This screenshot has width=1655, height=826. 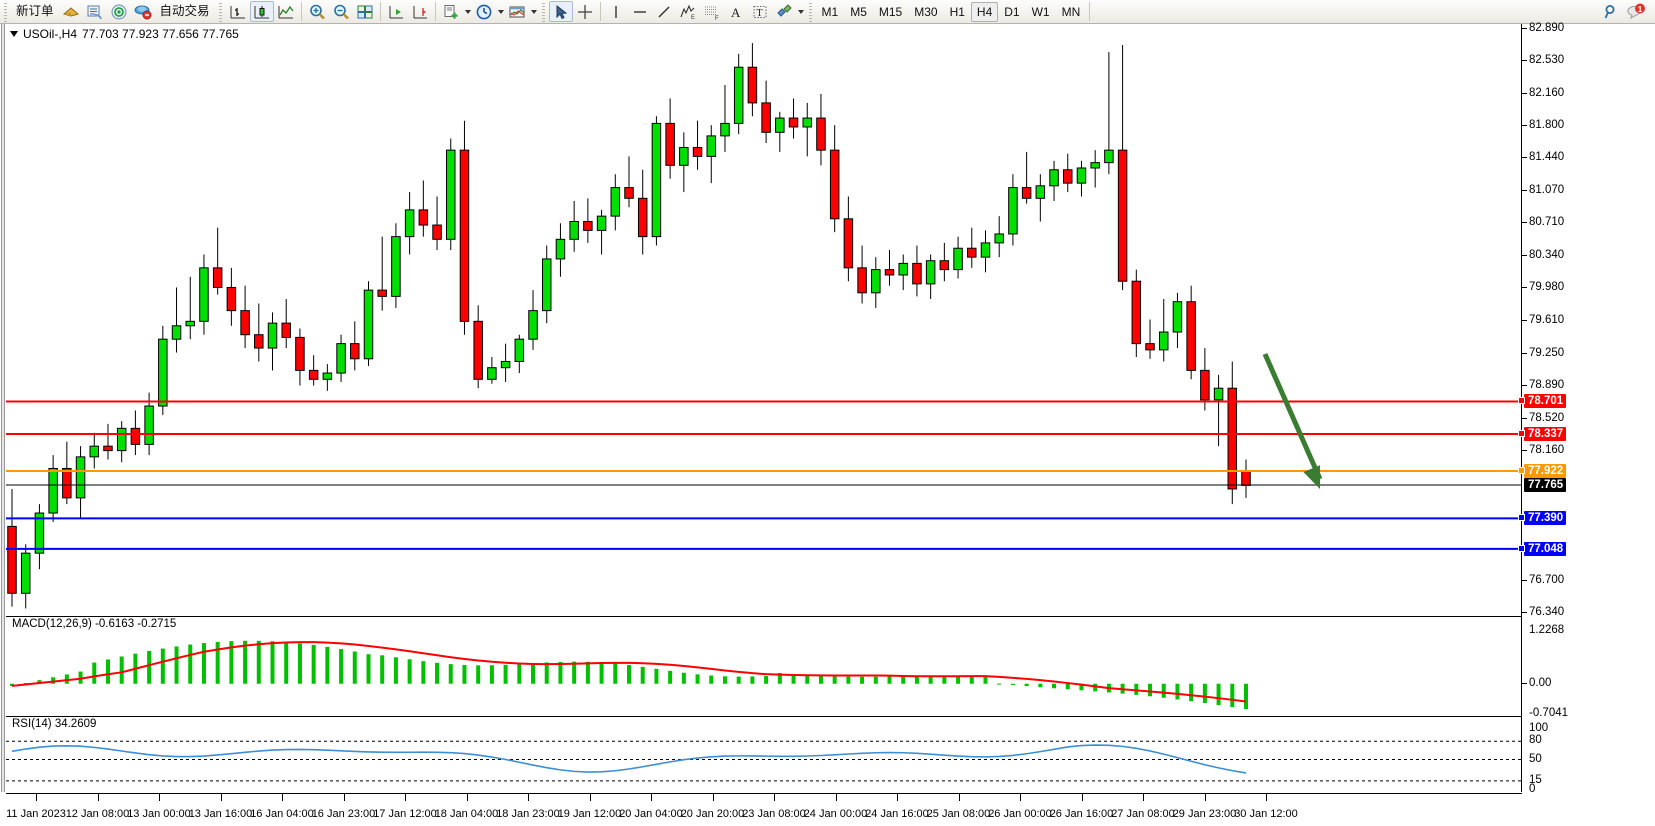 What do you see at coordinates (533, 11) in the screenshot?
I see `templates-dropdown-caret` at bounding box center [533, 11].